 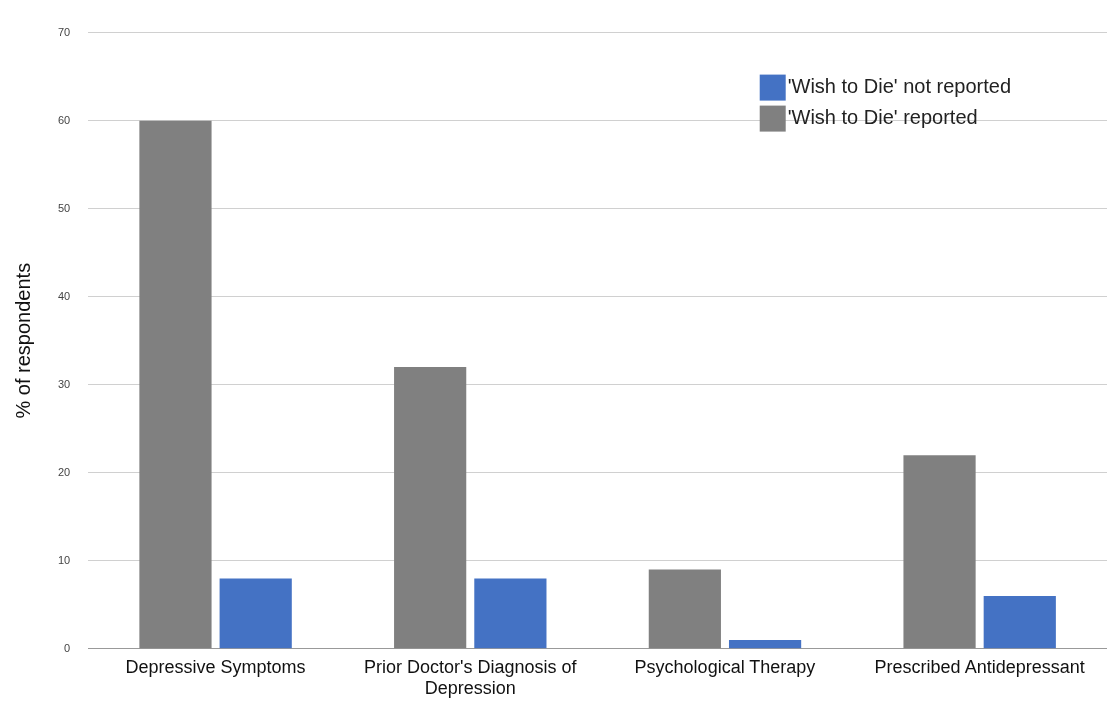 What do you see at coordinates (64, 383) in the screenshot?
I see `y-tick-label: 30` at bounding box center [64, 383].